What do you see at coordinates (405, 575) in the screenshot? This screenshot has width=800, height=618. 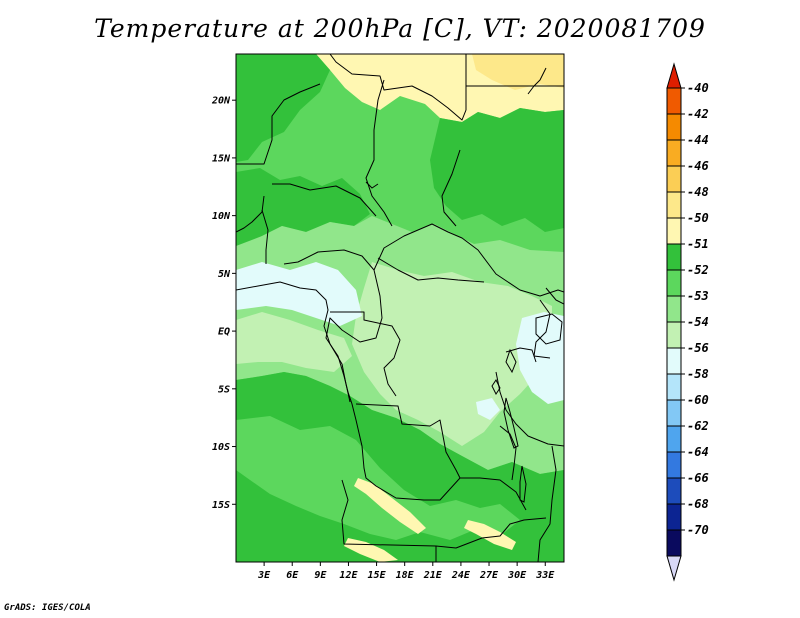 I see `lon-tick-label: 18E` at bounding box center [405, 575].